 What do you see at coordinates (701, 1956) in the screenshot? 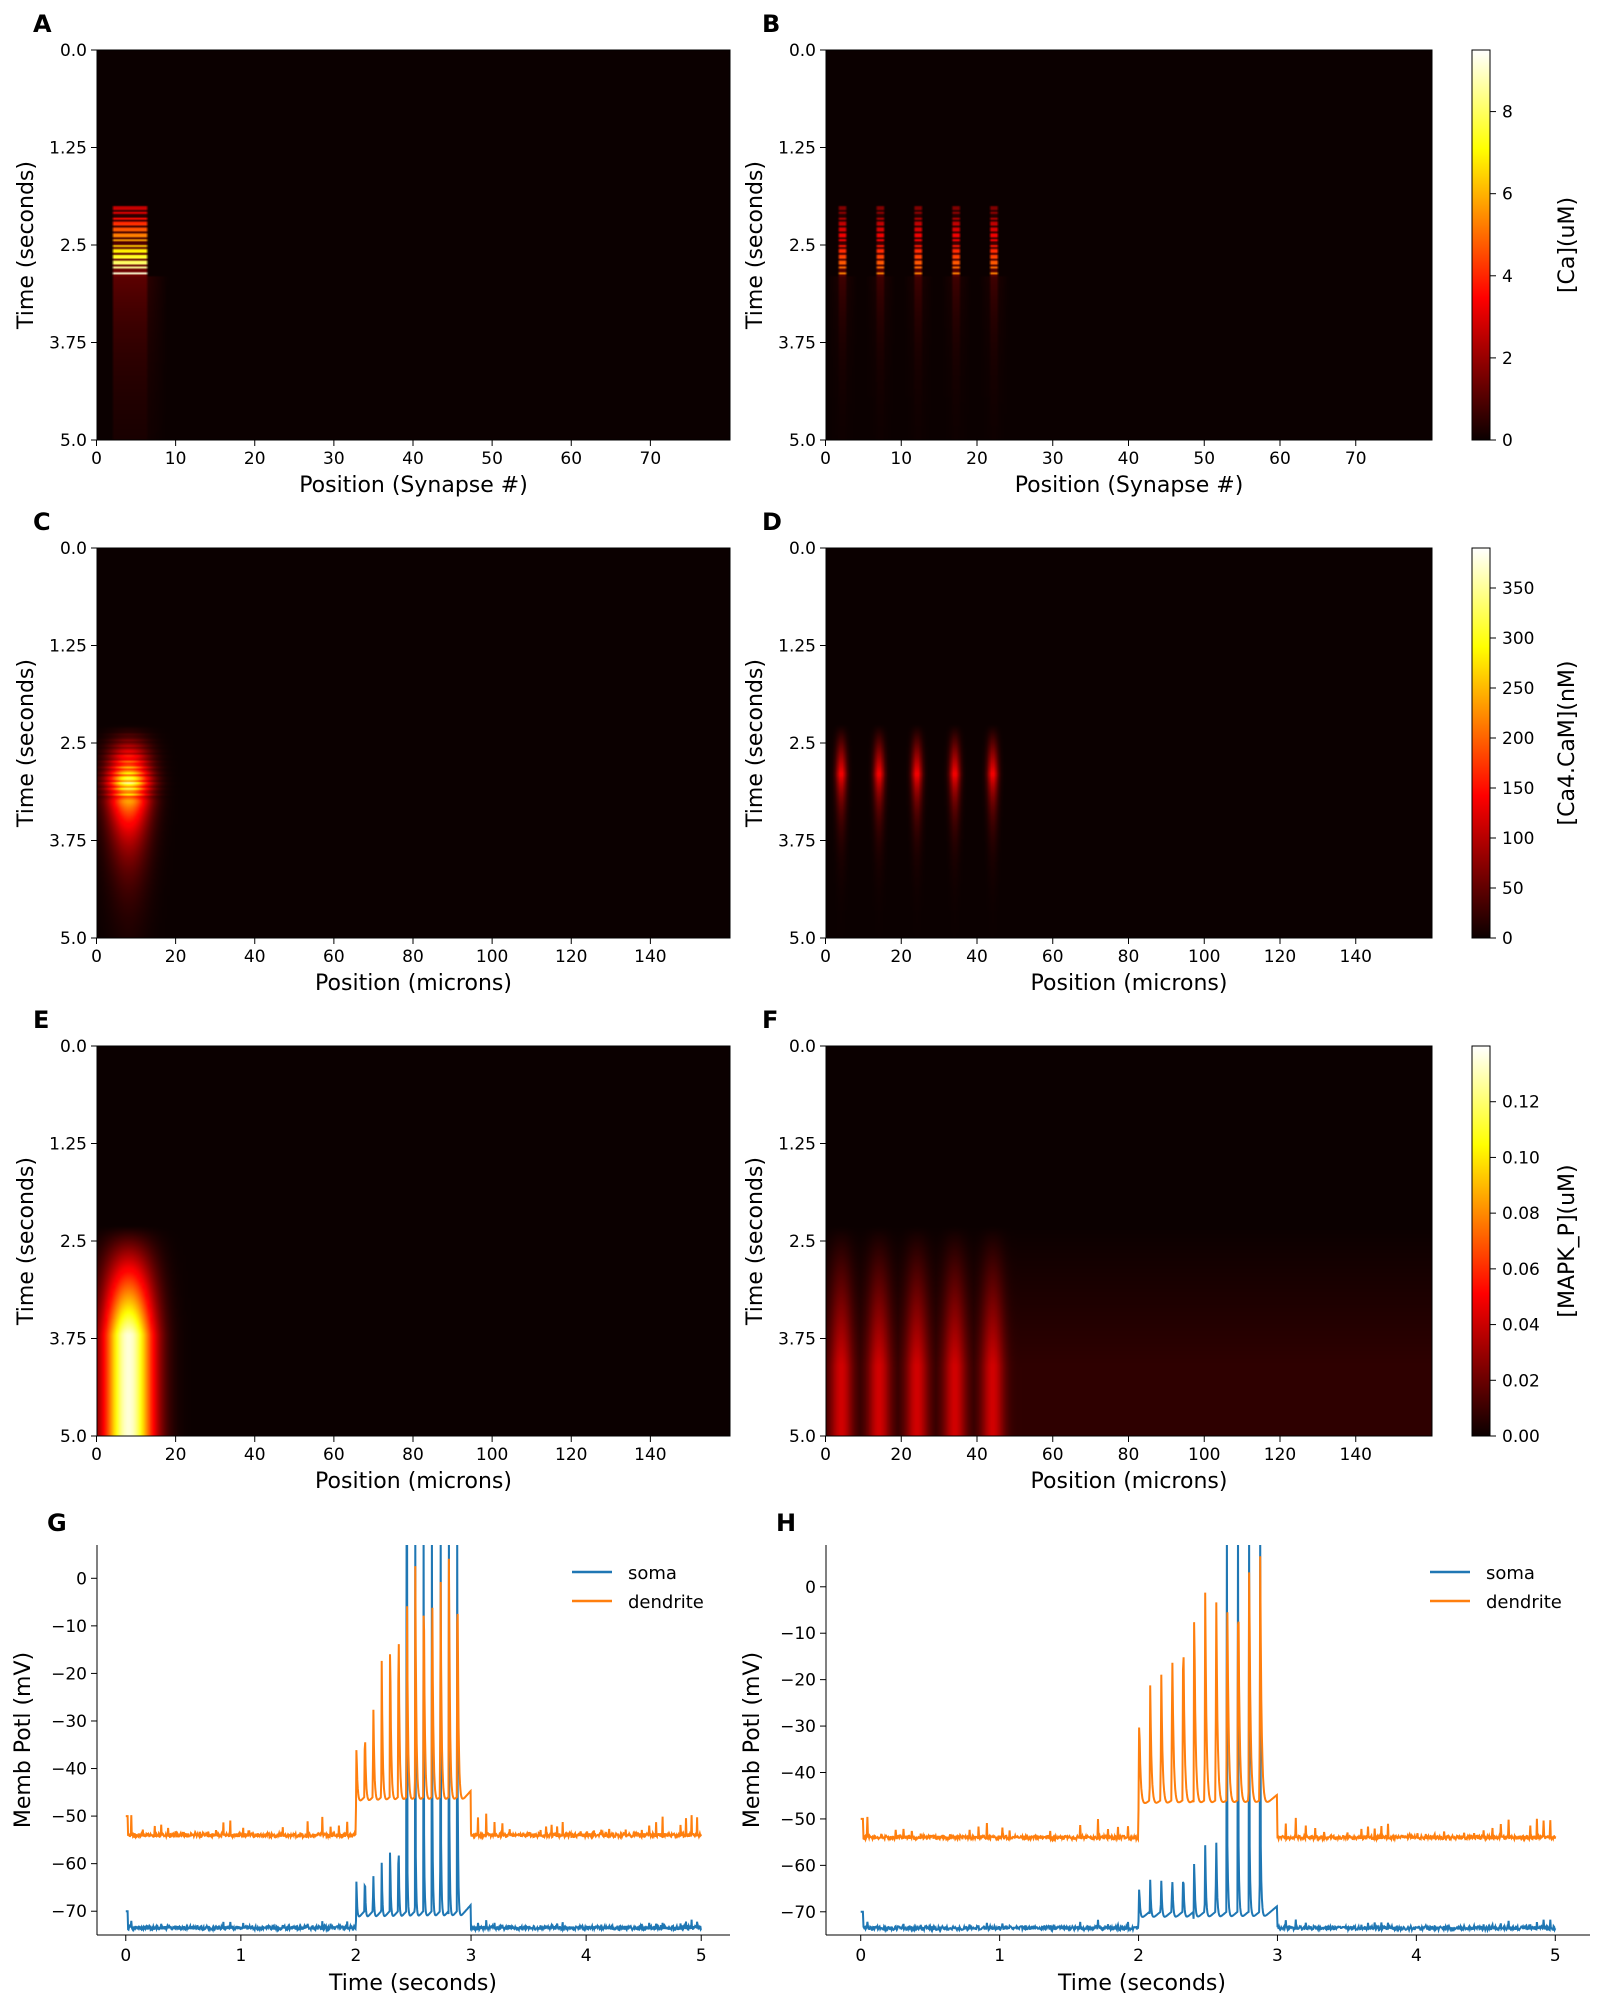
I see `x-tick-label: 5` at bounding box center [701, 1956].